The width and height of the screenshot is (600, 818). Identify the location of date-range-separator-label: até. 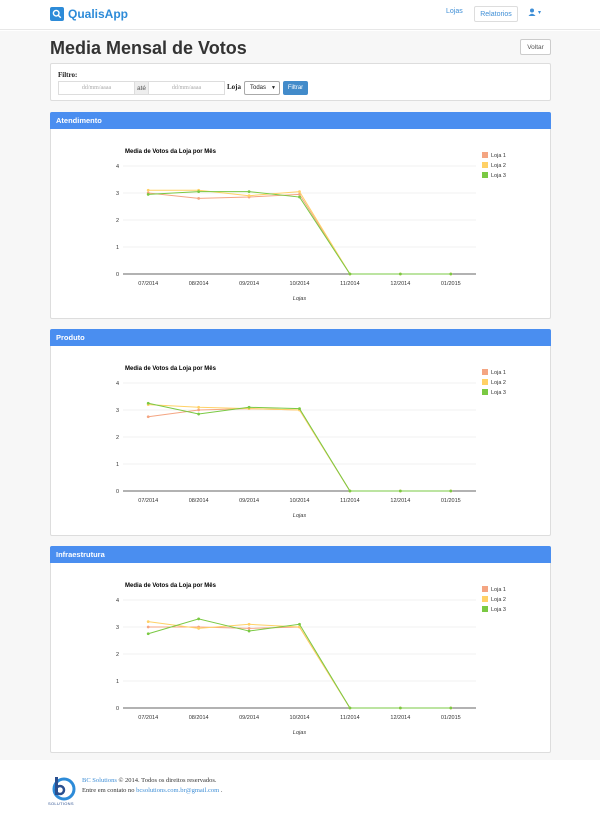
(141, 88).